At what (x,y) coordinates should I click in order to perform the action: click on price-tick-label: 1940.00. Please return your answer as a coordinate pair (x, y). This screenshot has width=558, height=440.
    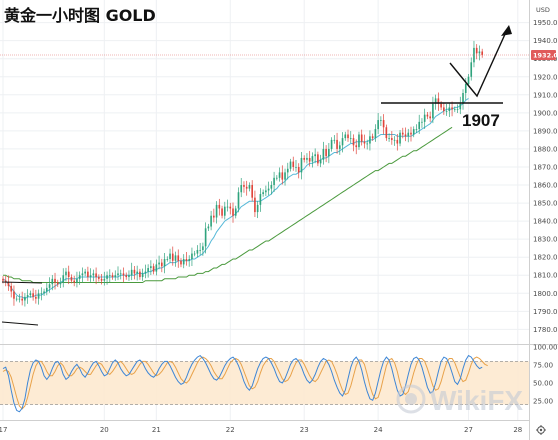
    Looking at the image, I should click on (545, 41).